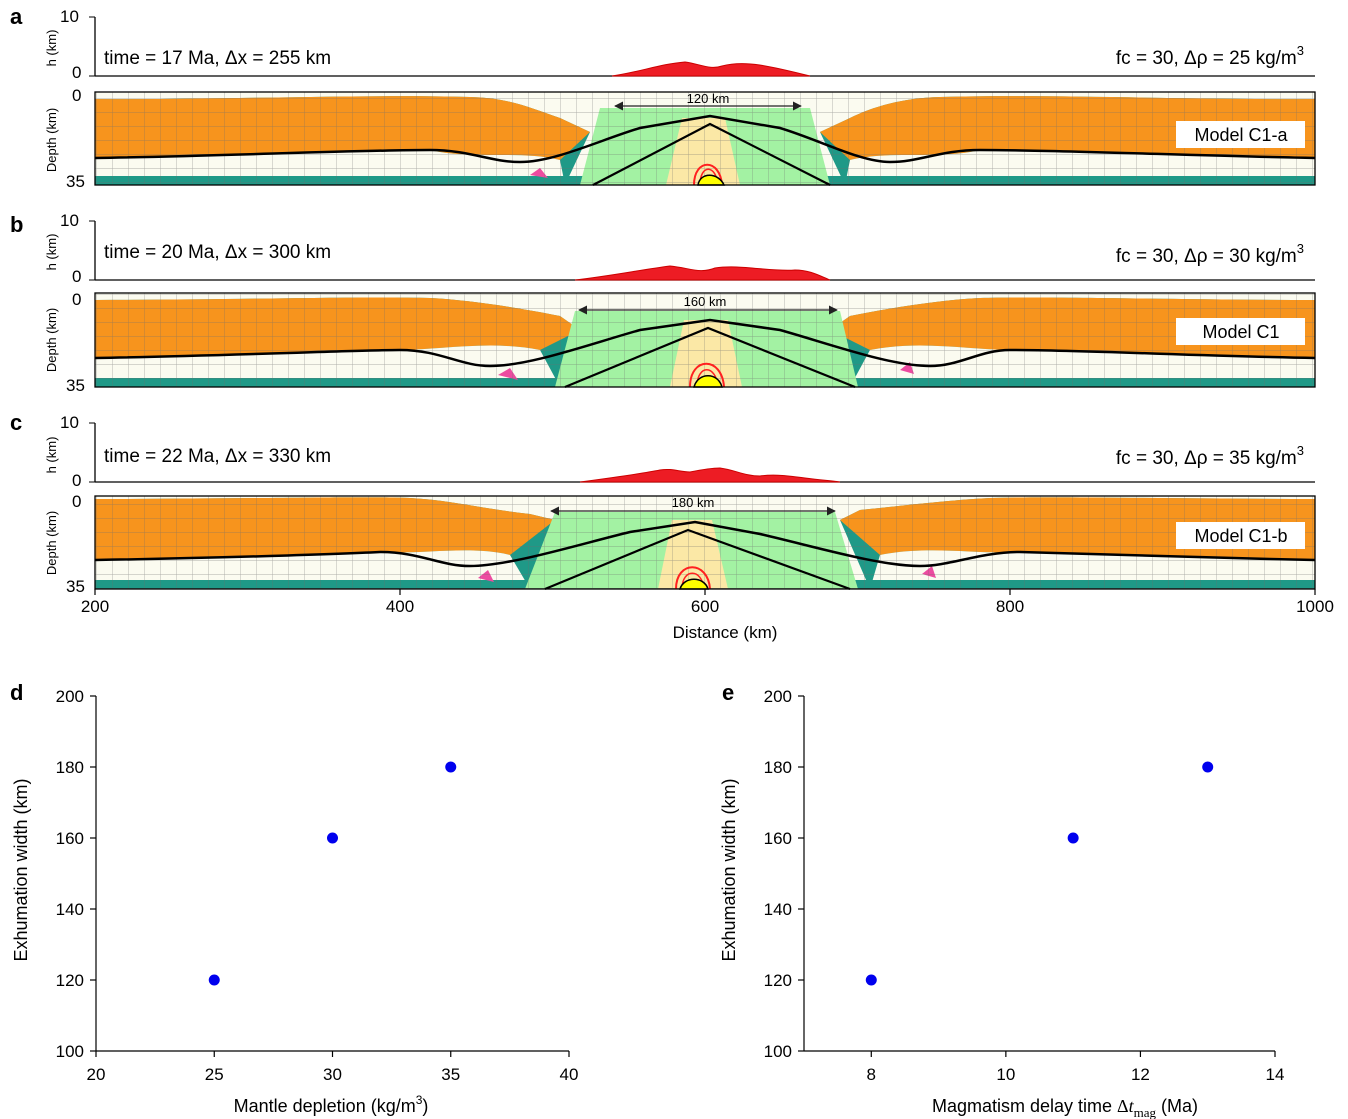  What do you see at coordinates (1275, 1074) in the screenshot?
I see `x-tick-label: 14` at bounding box center [1275, 1074].